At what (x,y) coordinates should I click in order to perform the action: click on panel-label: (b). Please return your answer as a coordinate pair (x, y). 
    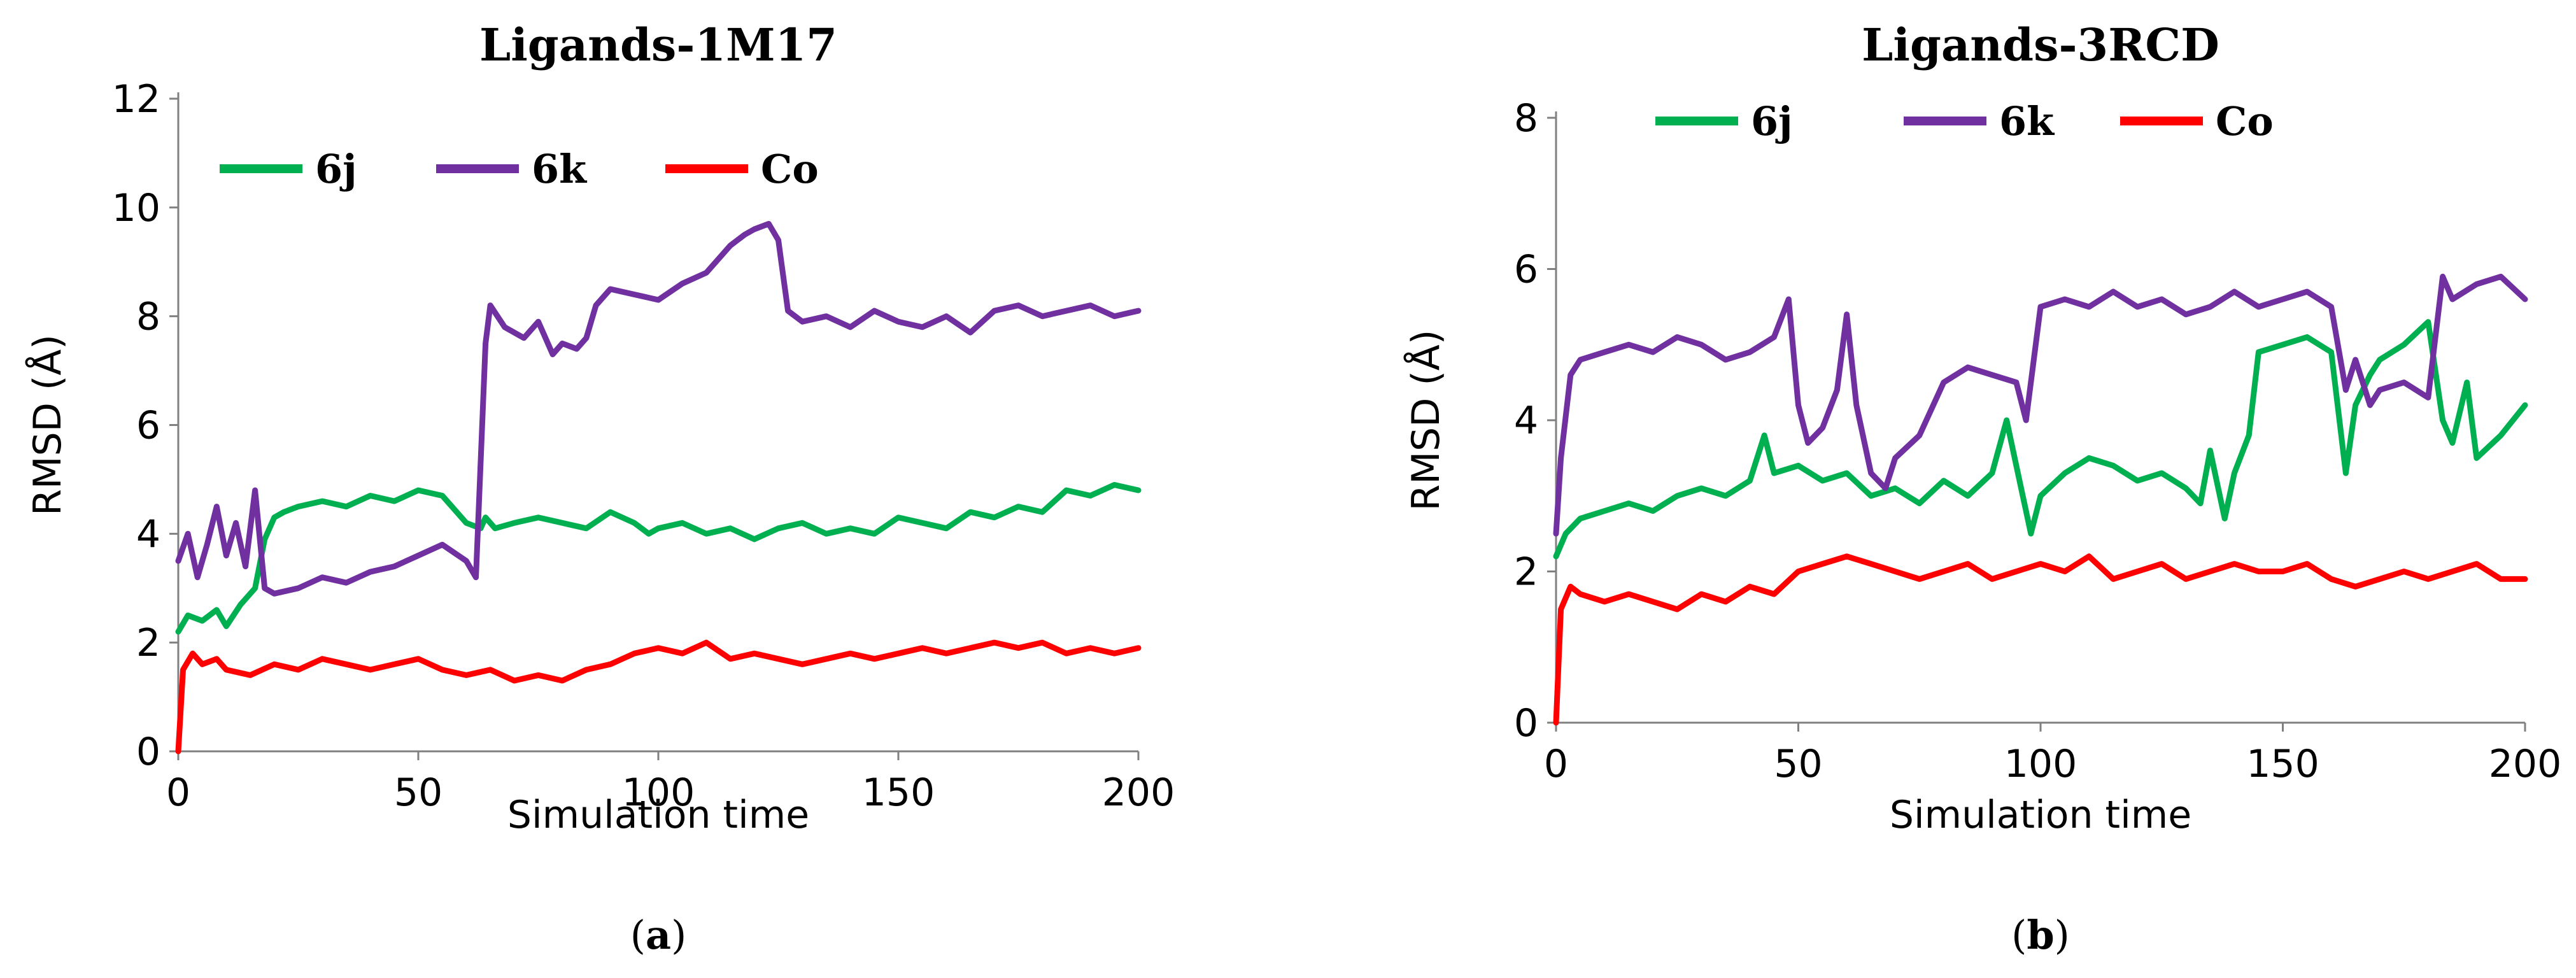
    Looking at the image, I should click on (2040, 935).